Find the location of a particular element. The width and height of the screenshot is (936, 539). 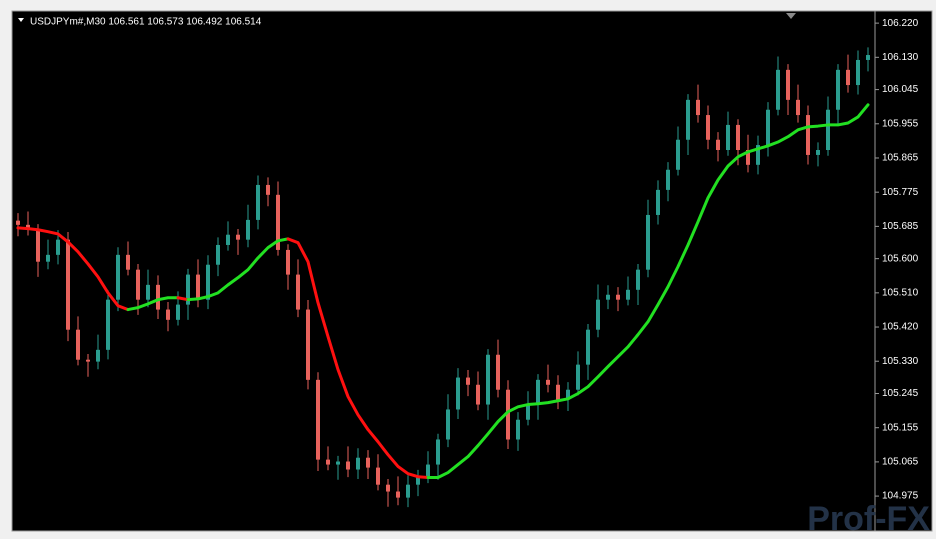

y-tick-label: 105.600 is located at coordinates (900, 258).